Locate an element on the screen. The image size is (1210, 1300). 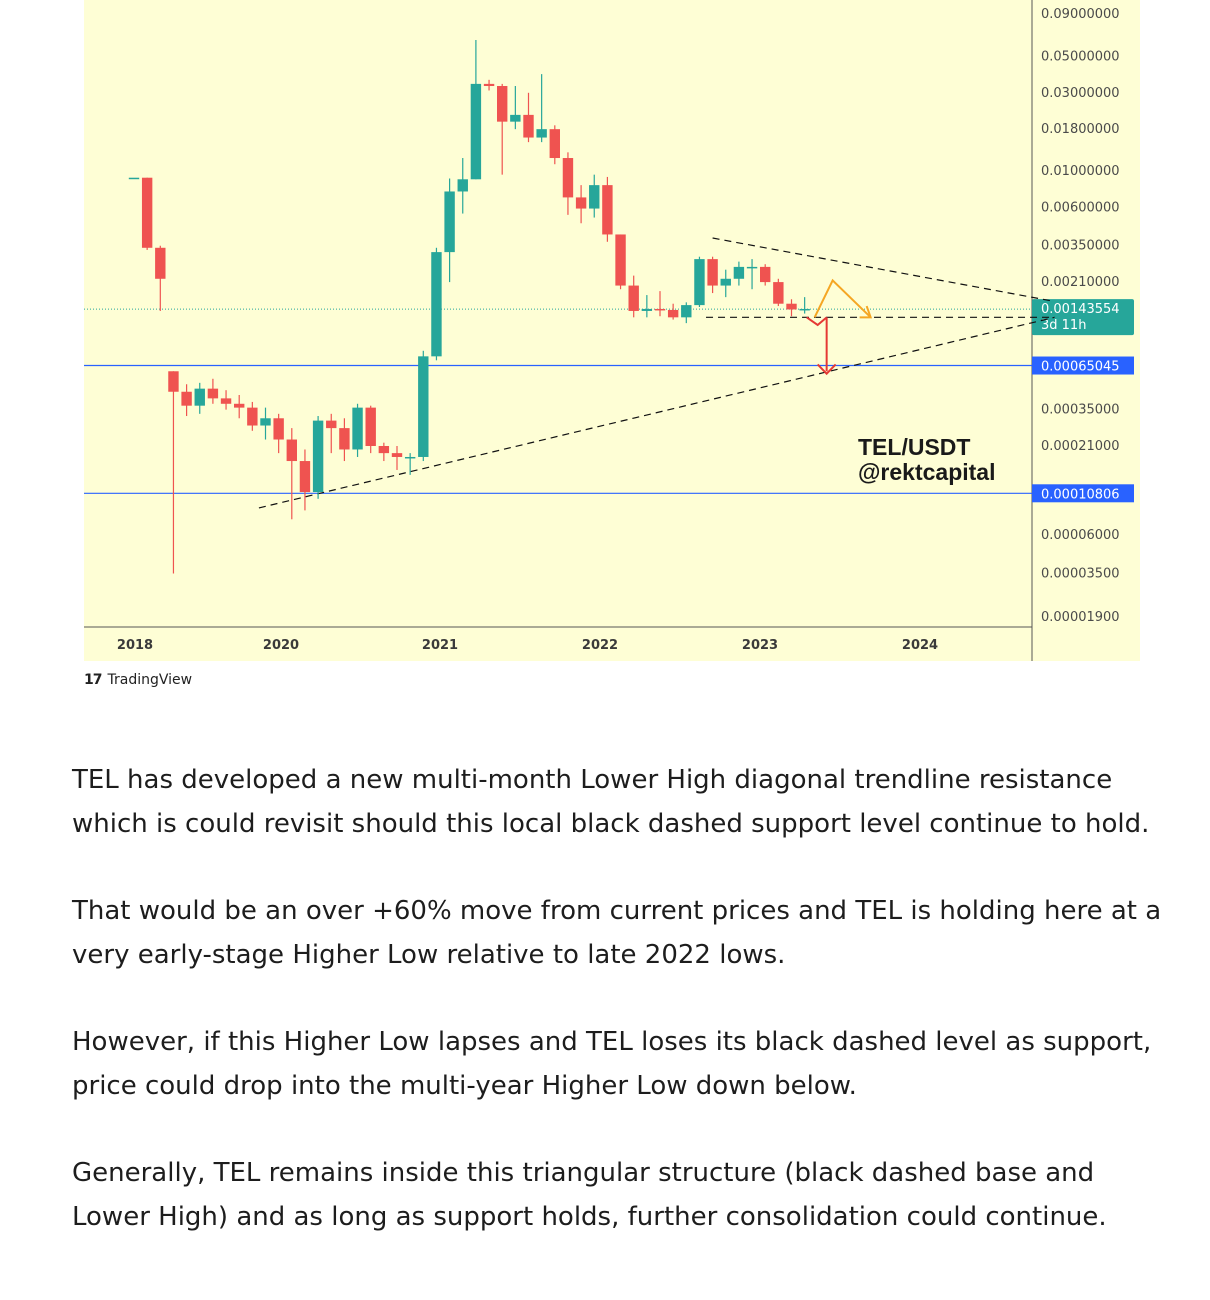
countdown-label: 3d 11h is located at coordinates (1063, 325).